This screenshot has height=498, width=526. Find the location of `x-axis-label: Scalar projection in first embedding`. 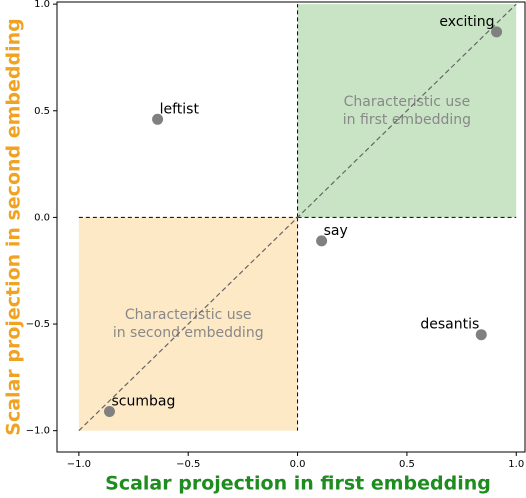

x-axis-label: Scalar projection in first embedding is located at coordinates (298, 484).